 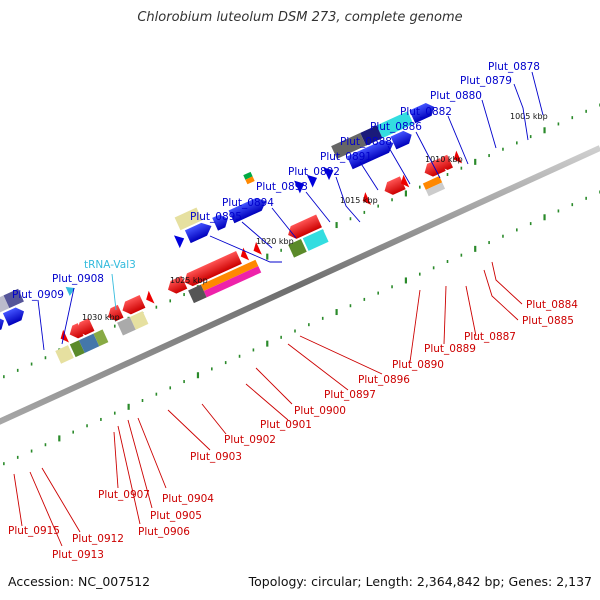 I want to click on gene-label: Plut_0895, so click(x=216, y=217).